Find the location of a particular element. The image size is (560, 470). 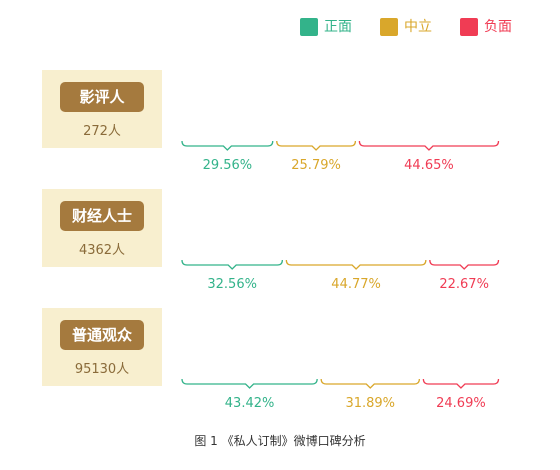

percentage-label: 44.65% is located at coordinates (429, 165).